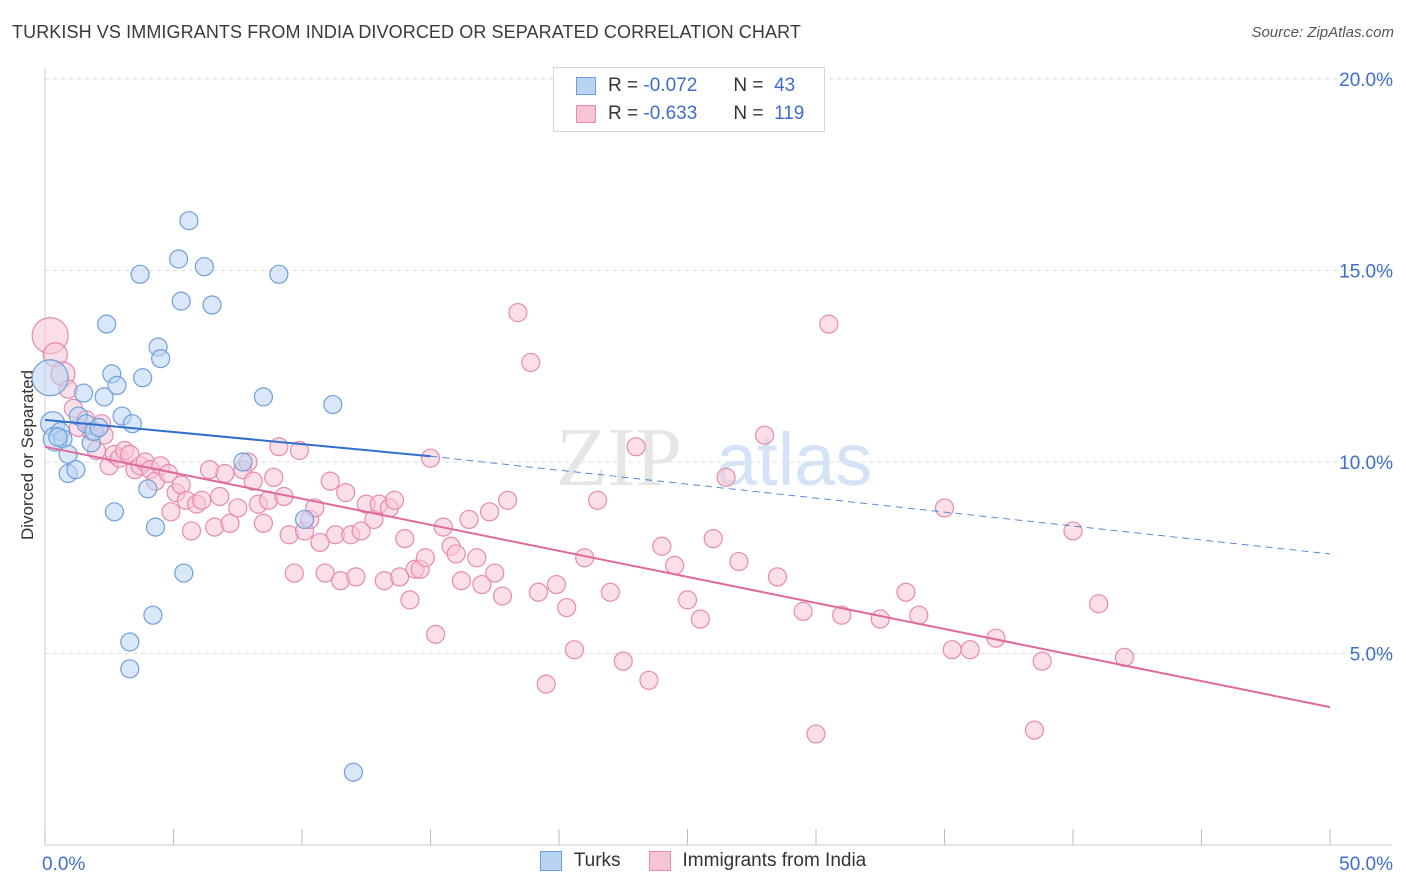  Describe the element at coordinates (1366, 272) in the screenshot. I see `y-tick-label: 15.0%` at that location.